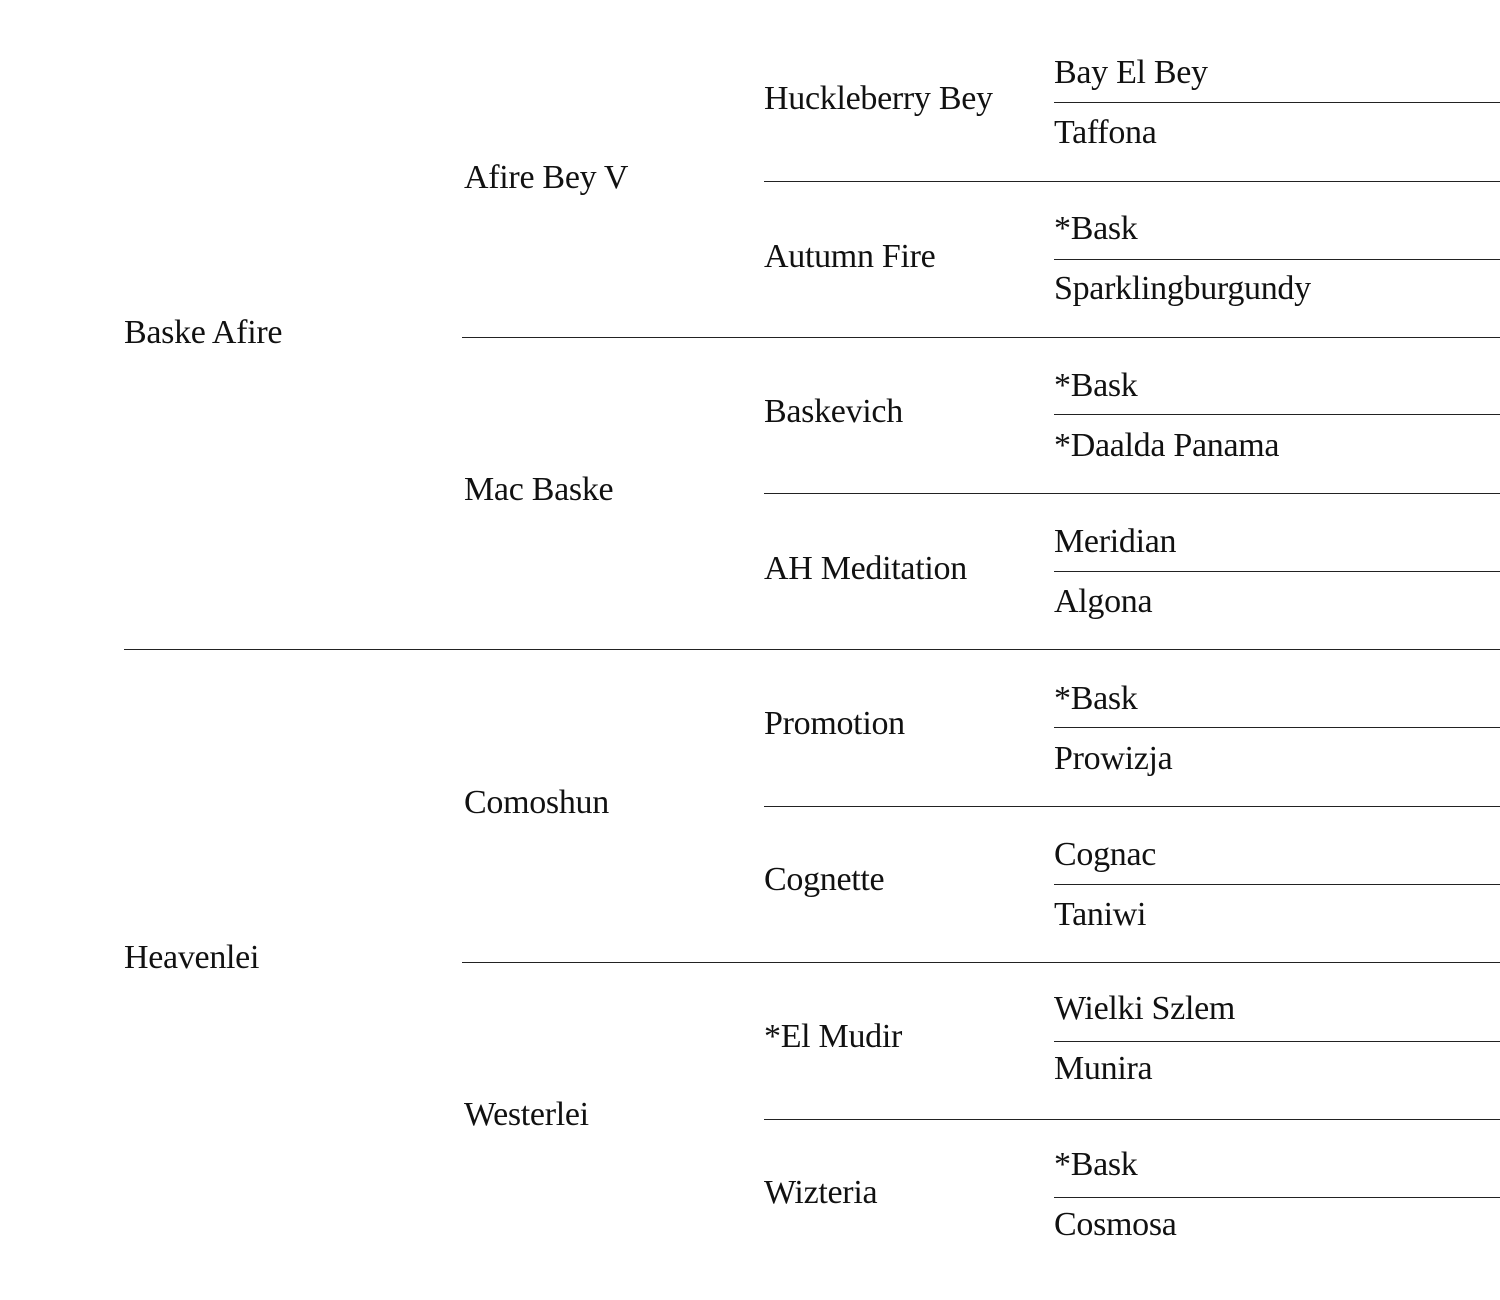 Image resolution: width=1500 pixels, height=1300 pixels. Describe the element at coordinates (1113, 758) in the screenshot. I see `gen4-ancestor-name: Prowizja` at that location.